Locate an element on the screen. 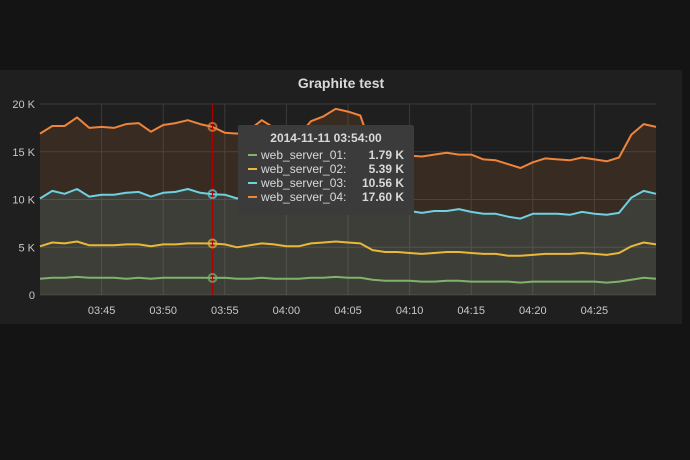 The height and width of the screenshot is (460, 690). x-tick-label: 04:05 is located at coordinates (348, 311).